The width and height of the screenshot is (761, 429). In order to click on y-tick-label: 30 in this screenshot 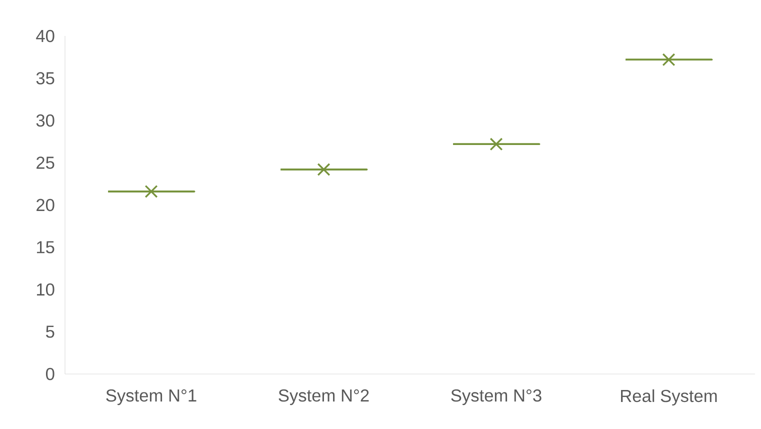, I will do `click(45, 120)`.